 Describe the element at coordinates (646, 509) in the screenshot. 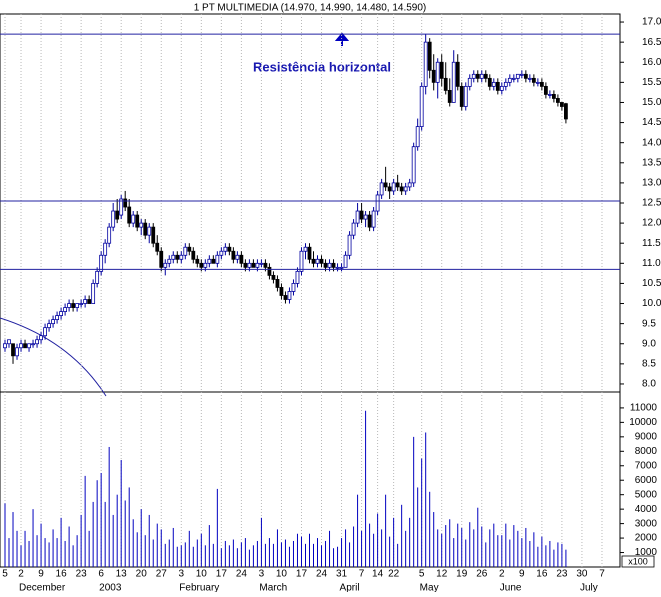

I see `volume-tick-label: 4000` at that location.